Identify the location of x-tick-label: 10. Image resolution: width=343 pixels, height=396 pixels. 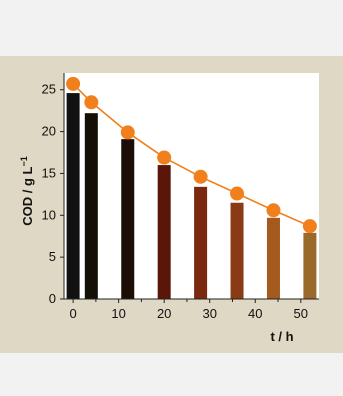
(118, 313).